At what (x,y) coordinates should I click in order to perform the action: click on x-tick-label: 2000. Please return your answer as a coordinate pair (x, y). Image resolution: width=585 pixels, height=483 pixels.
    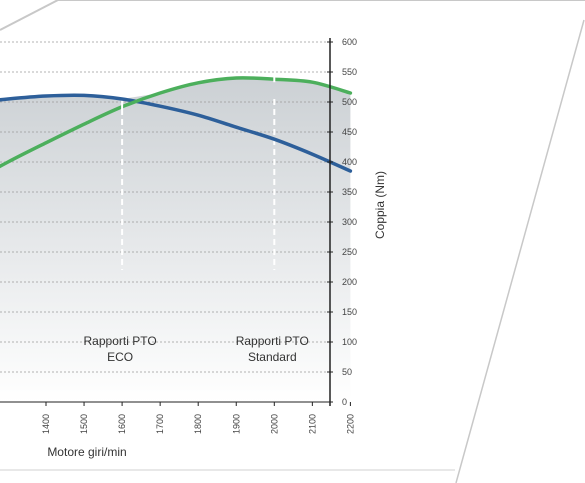
    Looking at the image, I should click on (274, 424).